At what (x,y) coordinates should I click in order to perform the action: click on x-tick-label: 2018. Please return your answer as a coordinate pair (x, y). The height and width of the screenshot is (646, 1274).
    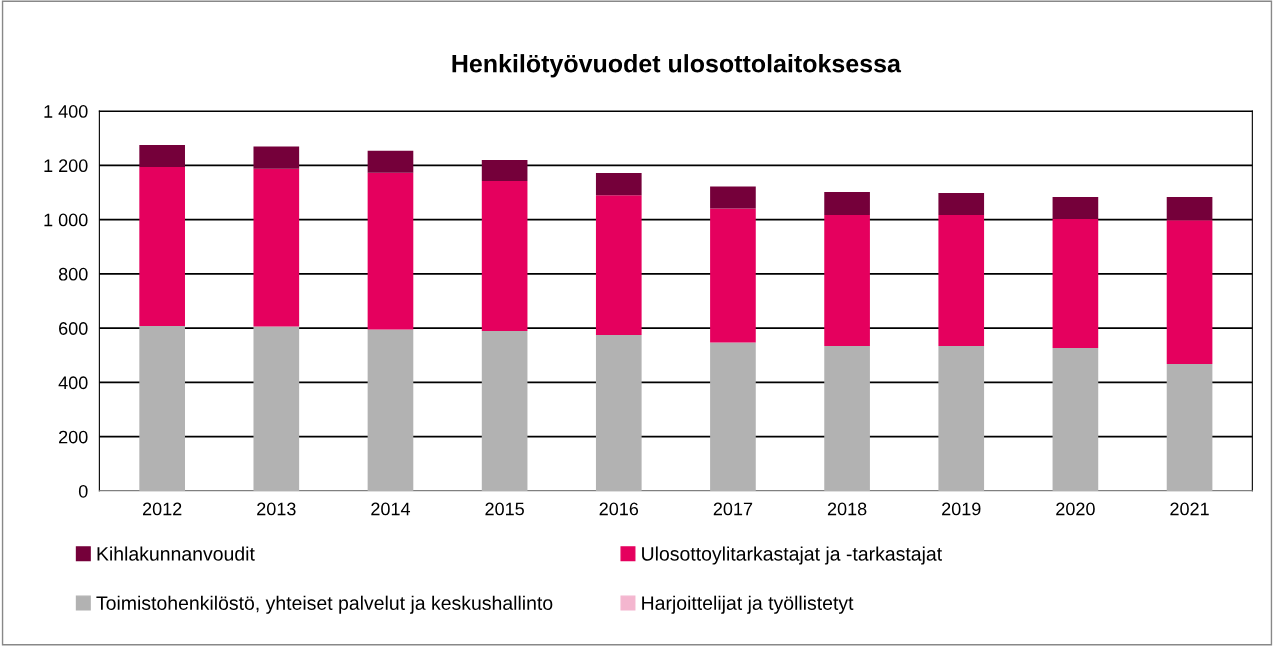
    Looking at the image, I should click on (847, 509).